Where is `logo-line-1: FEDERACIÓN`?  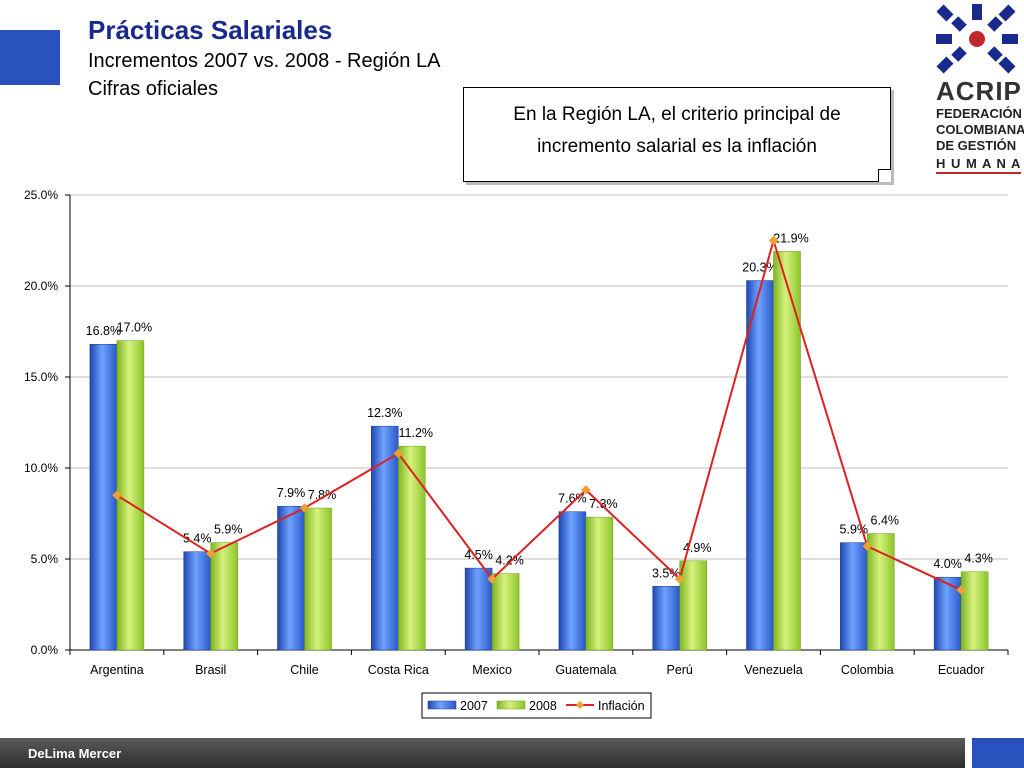 logo-line-1: FEDERACIÓN is located at coordinates (979, 113).